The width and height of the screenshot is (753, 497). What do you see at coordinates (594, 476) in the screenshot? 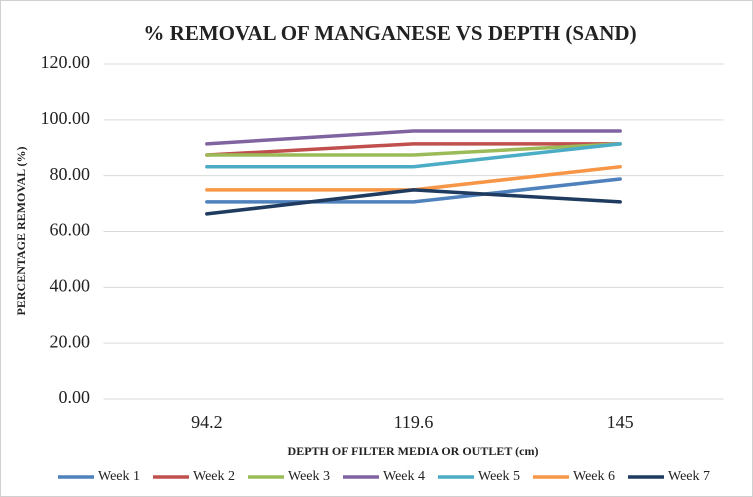
I see `legend-label: Week 6` at bounding box center [594, 476].